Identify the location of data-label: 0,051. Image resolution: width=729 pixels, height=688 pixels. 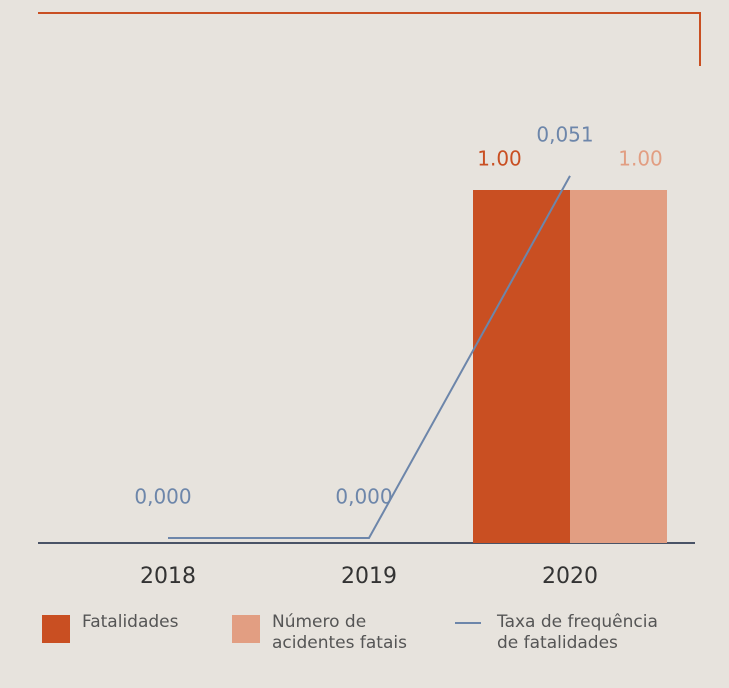
(564, 134).